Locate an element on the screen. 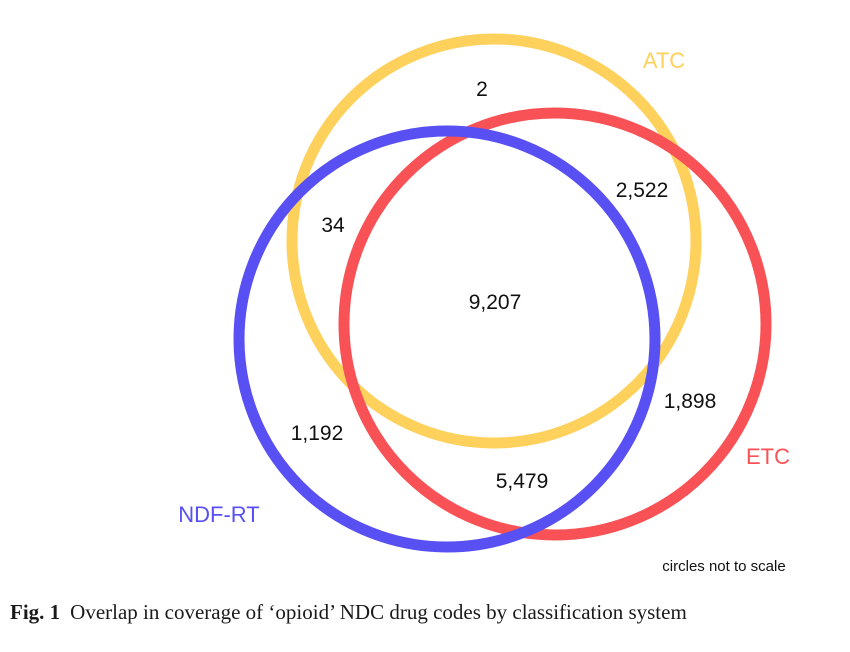 The width and height of the screenshot is (850, 652). ndfrt-label: NDF-RT is located at coordinates (218, 514).